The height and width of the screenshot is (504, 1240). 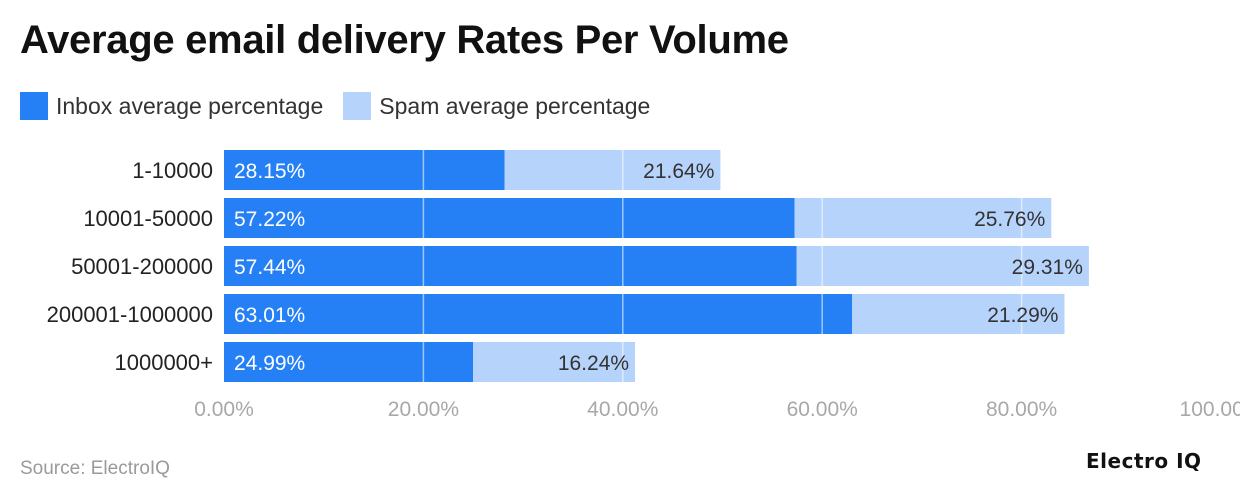 I want to click on x-tick-label: 100.00%, so click(x=1210, y=409).